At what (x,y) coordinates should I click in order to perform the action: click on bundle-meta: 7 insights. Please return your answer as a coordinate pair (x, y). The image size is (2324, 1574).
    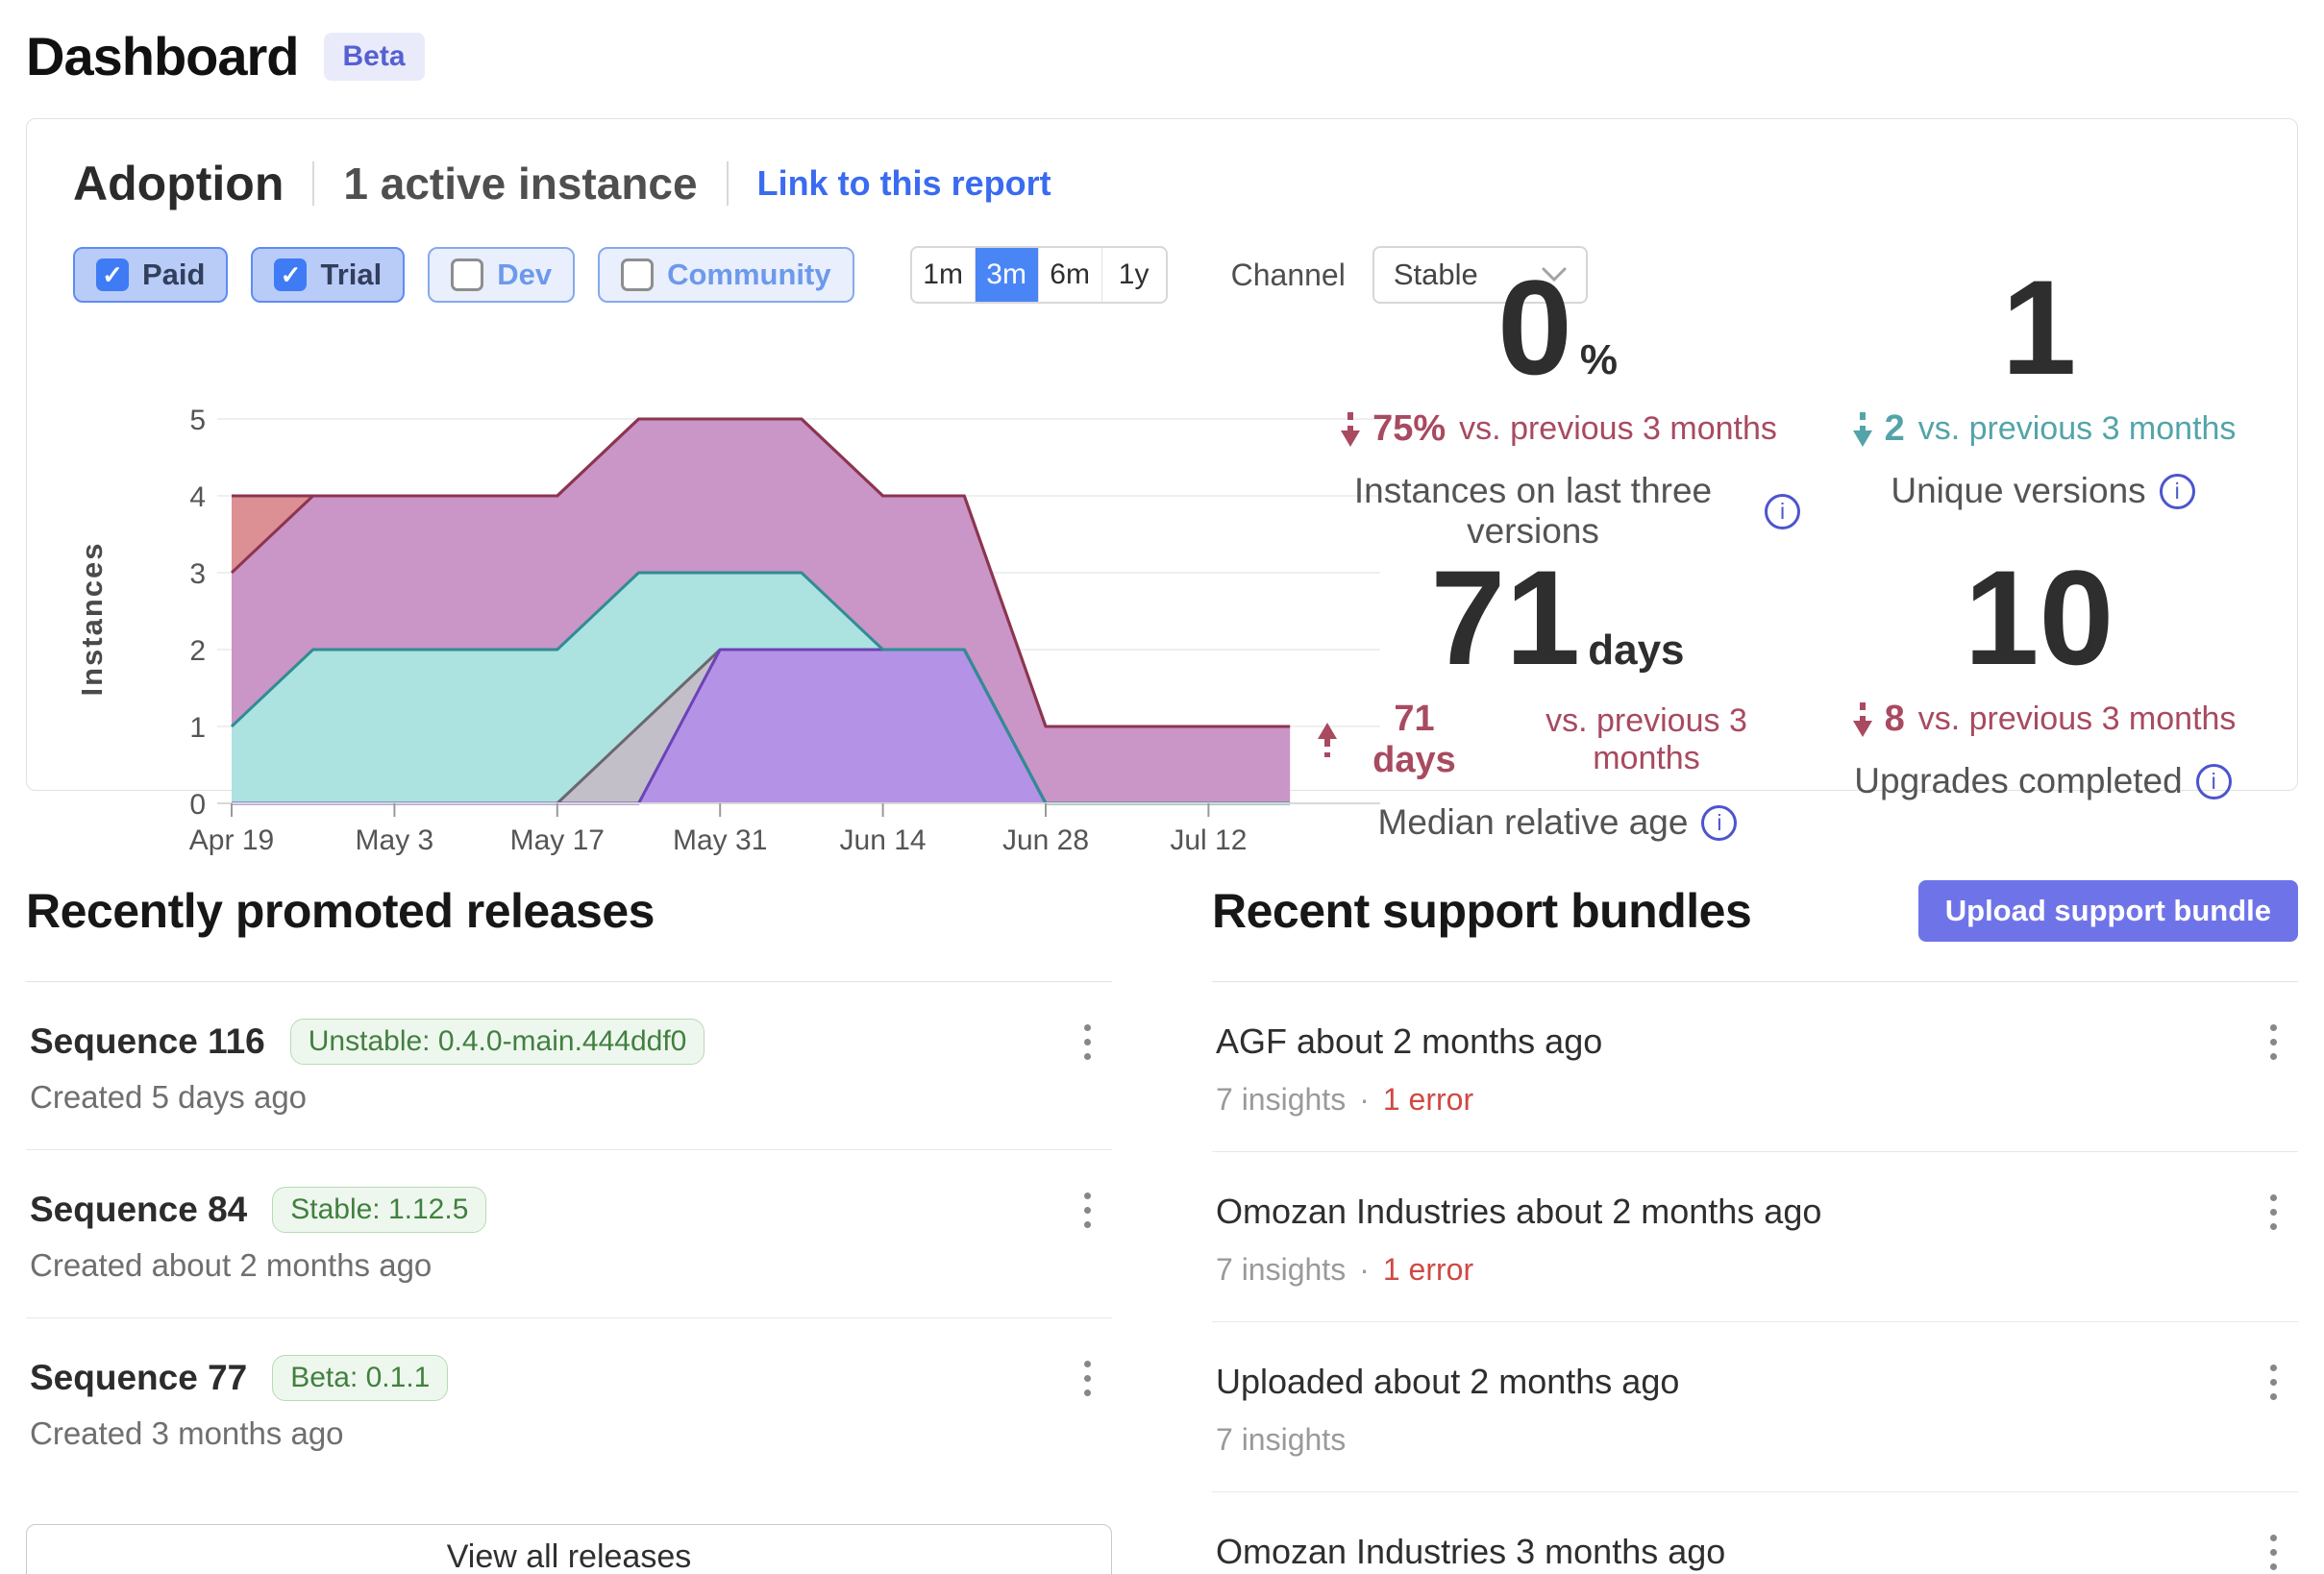
    Looking at the image, I should click on (1281, 1439).